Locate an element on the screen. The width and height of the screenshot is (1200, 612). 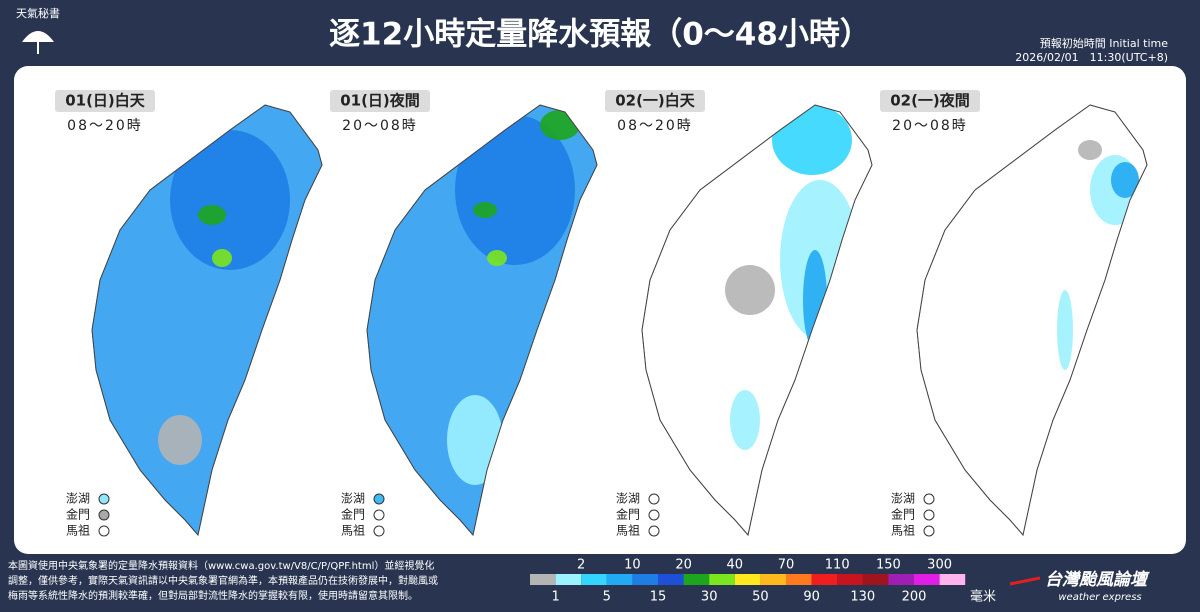
legend-label: 30 is located at coordinates (709, 597).